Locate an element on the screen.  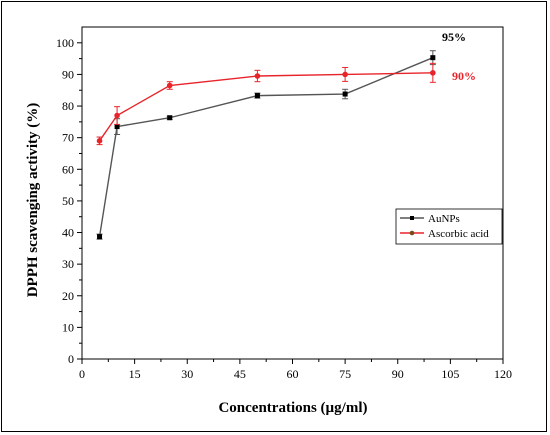
x-tick-label: 120 is located at coordinates (503, 374).